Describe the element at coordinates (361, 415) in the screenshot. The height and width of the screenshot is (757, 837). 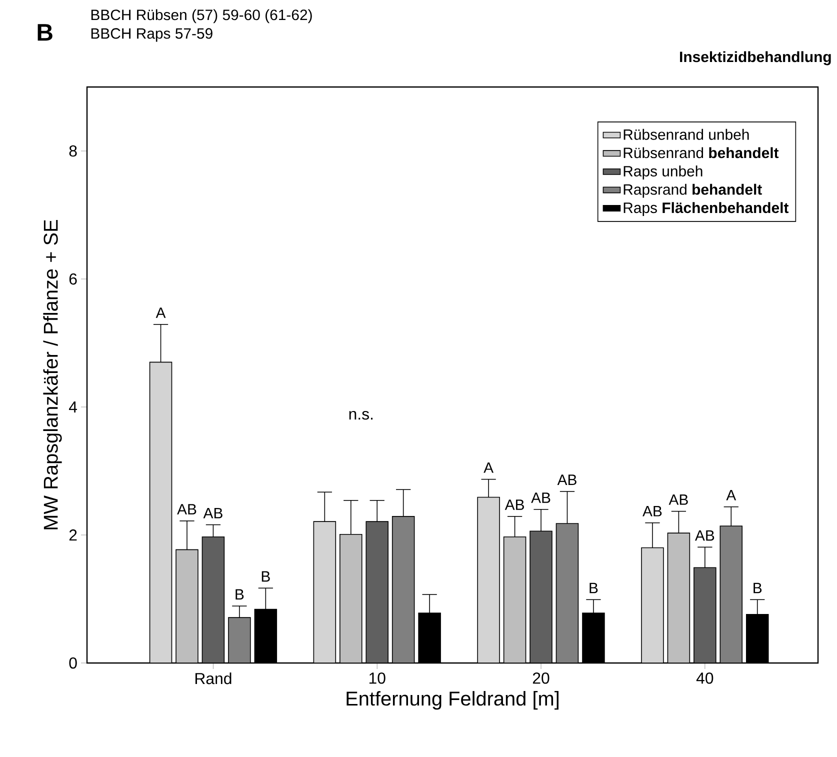
I see `annotation: n.s.` at that location.